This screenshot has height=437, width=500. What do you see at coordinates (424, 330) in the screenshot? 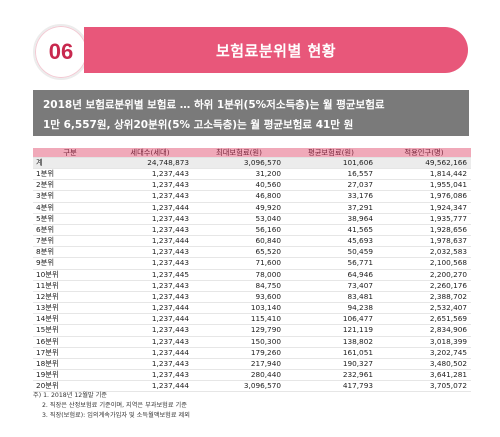
I see `table-cell: 2,834,906` at bounding box center [424, 330].